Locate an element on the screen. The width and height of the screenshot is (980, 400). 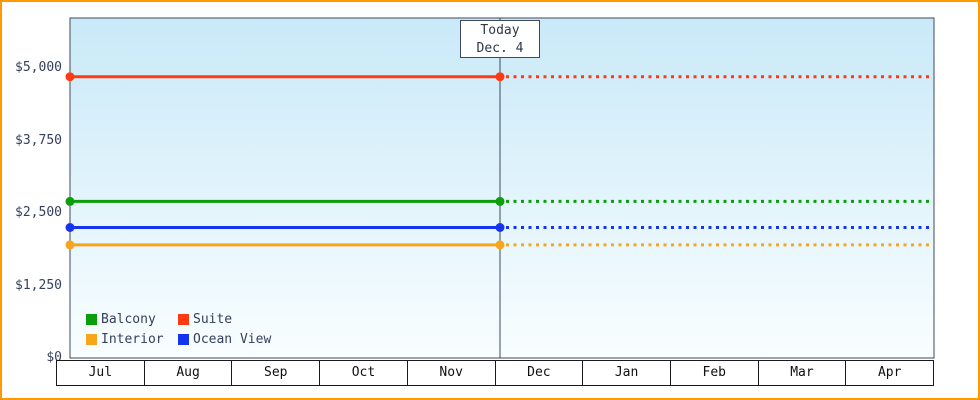
series-marker-today-suite is located at coordinates (500, 77).